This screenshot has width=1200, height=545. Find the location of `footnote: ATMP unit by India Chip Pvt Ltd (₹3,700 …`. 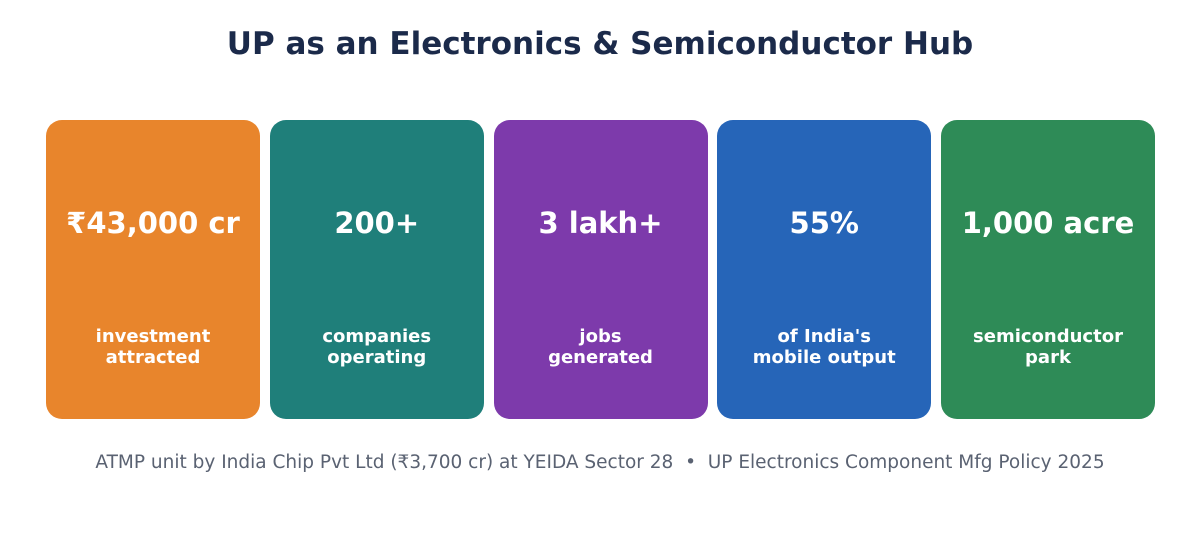

footnote: ATMP unit by India Chip Pvt Ltd (₹3,700 … is located at coordinates (600, 462).